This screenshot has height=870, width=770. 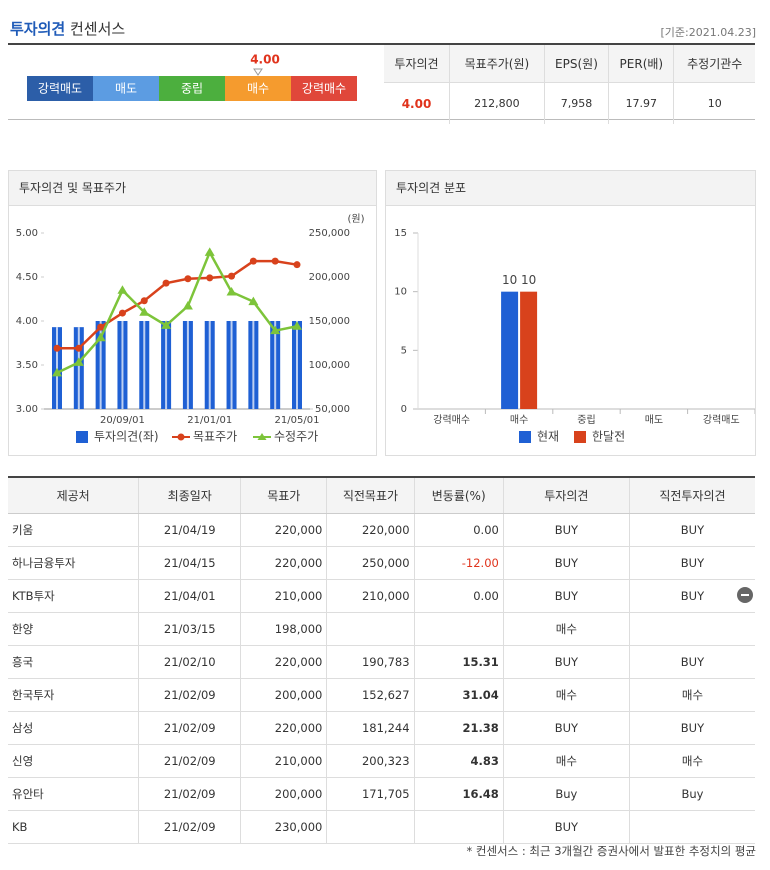 What do you see at coordinates (381, 530) in the screenshot?
I see `table-row: 키움 21/04/19 220,000 220,000 0.00 BUY BUY` at bounding box center [381, 530].